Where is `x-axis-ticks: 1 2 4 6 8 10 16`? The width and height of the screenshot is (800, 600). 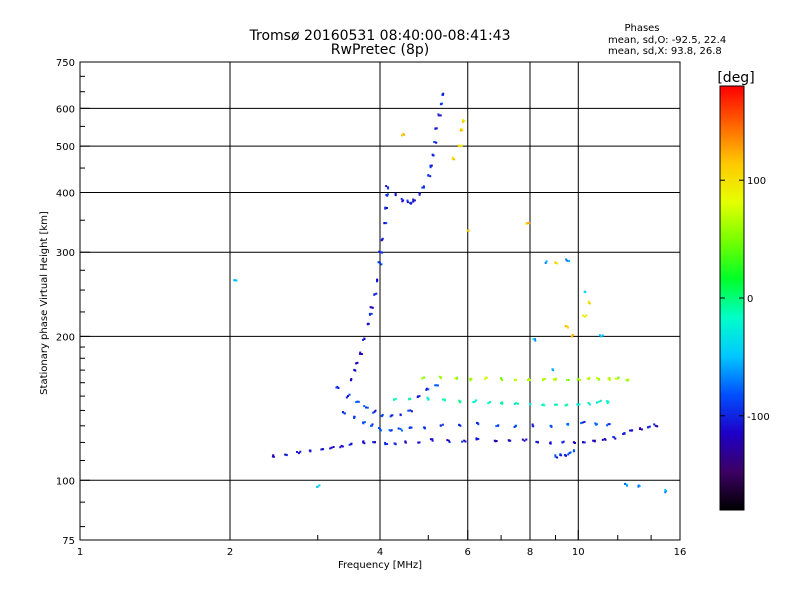
x-axis-ticks: 1 2 4 6 8 10 16 is located at coordinates (382, 544).